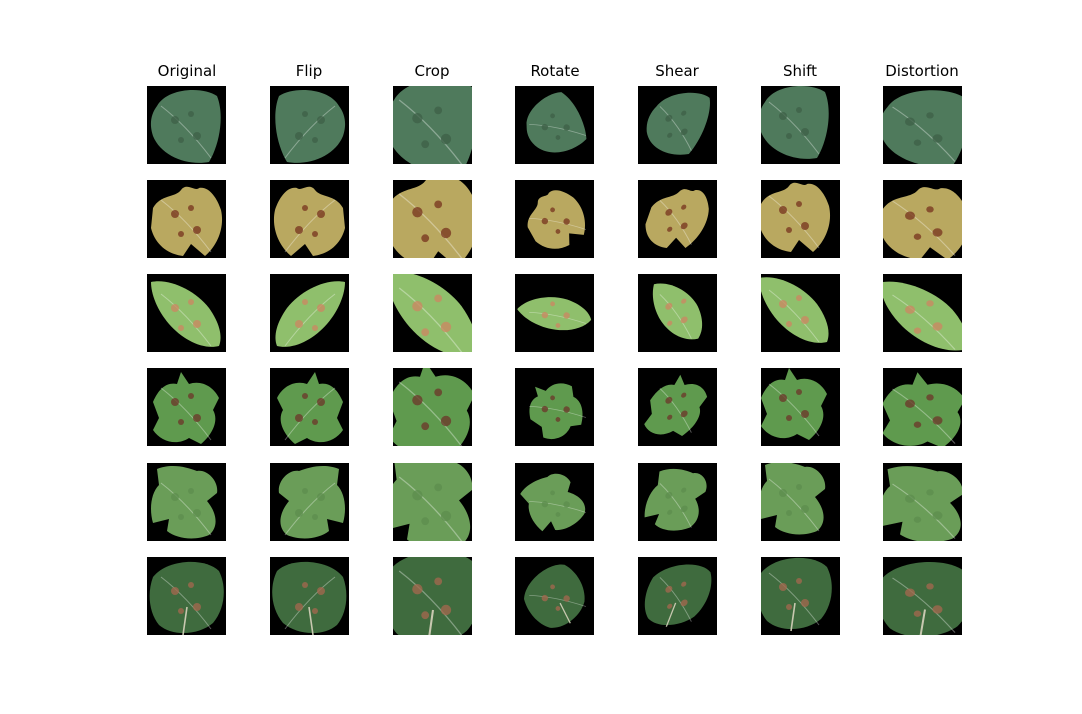 This screenshot has height=714, width=1082. What do you see at coordinates (432, 71) in the screenshot?
I see `column-title-crop: Crop` at bounding box center [432, 71].